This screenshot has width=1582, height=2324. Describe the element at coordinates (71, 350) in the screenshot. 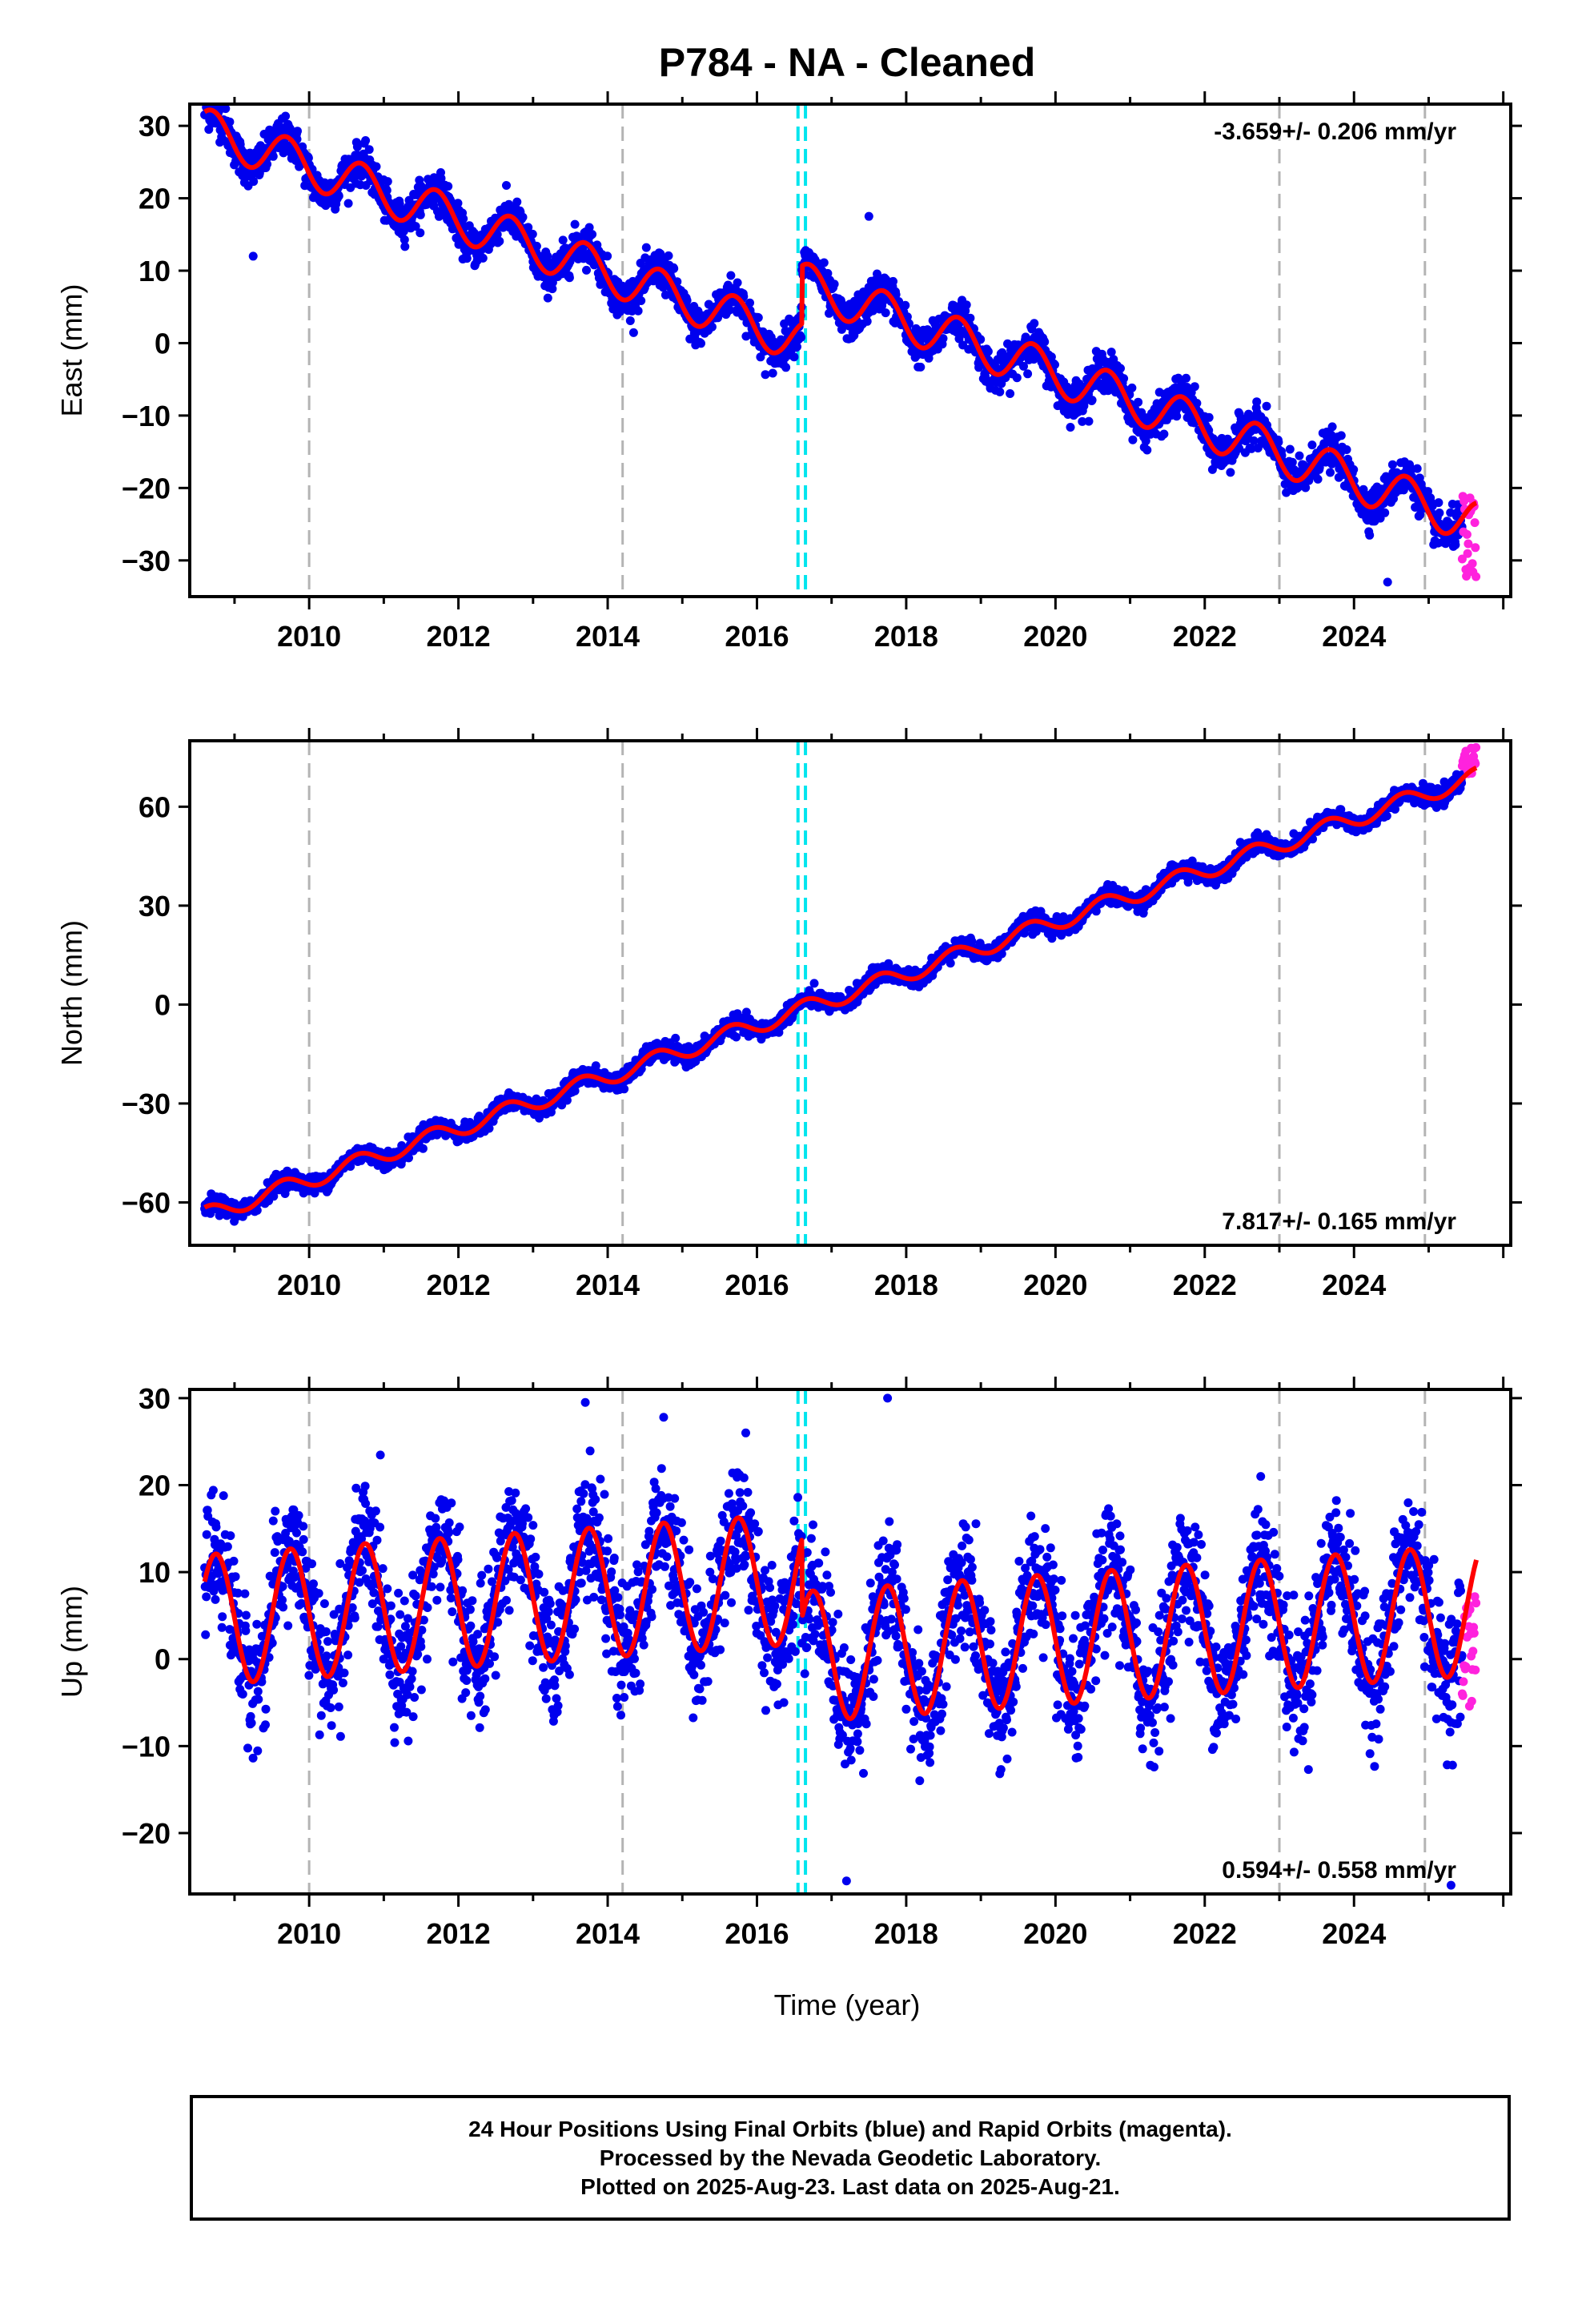

I see `y-axis-label: East (mm)` at that location.